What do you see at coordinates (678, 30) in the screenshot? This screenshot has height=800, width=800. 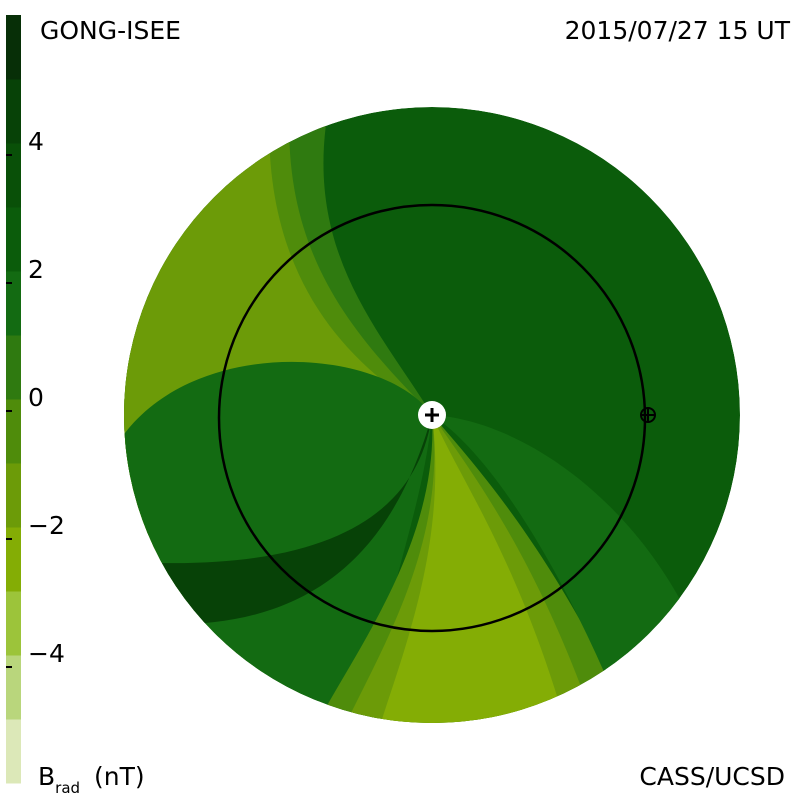 I see `header-right: 2015/07/27 15 UT` at bounding box center [678, 30].